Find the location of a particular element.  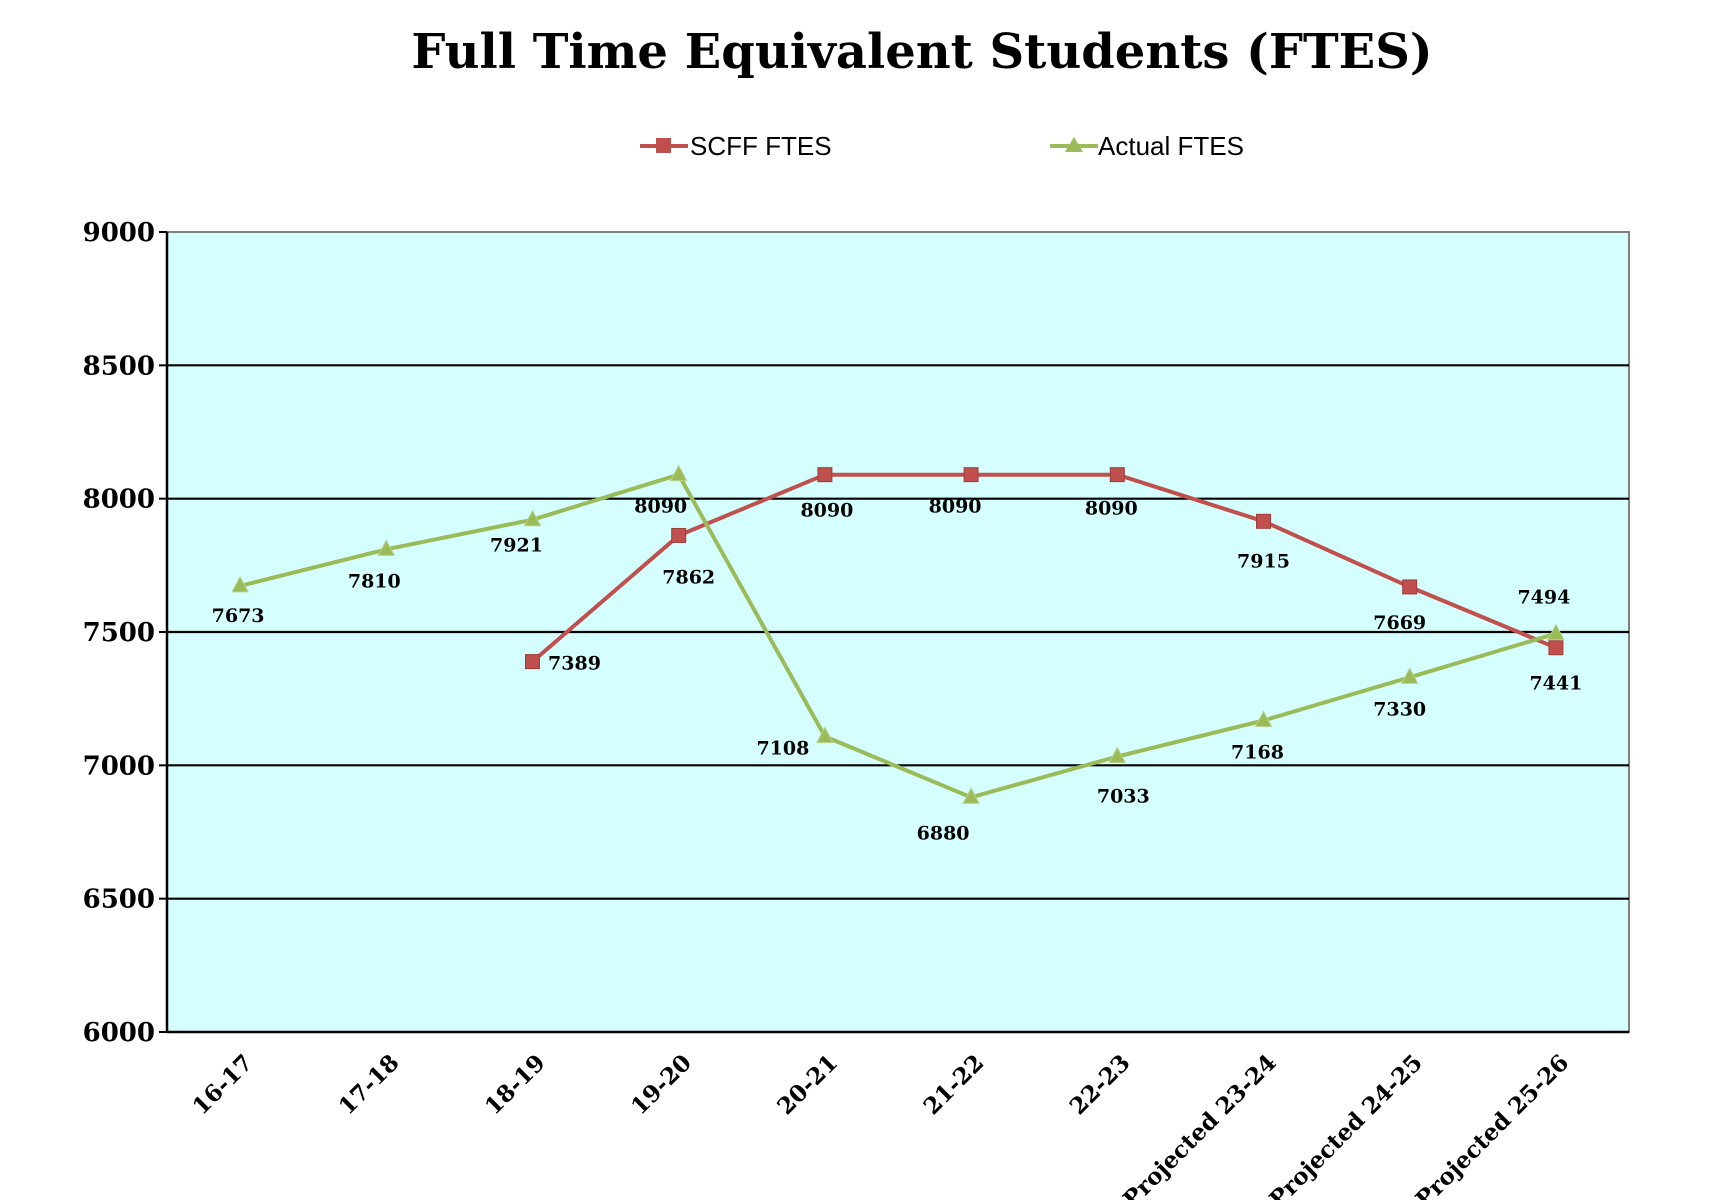

data-label-actual: 7921 is located at coordinates (516, 546).